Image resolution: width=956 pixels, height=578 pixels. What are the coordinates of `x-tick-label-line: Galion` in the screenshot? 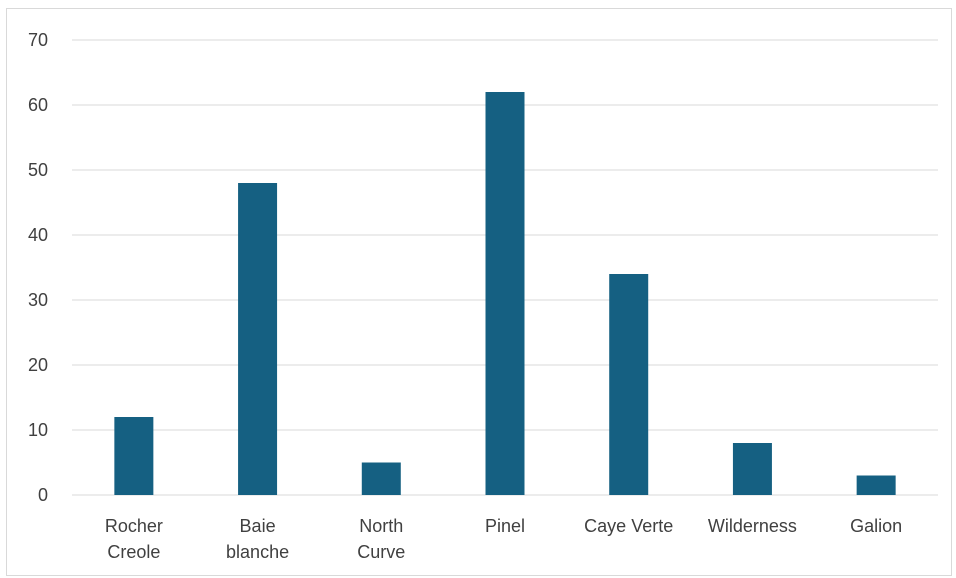 It's located at (876, 526).